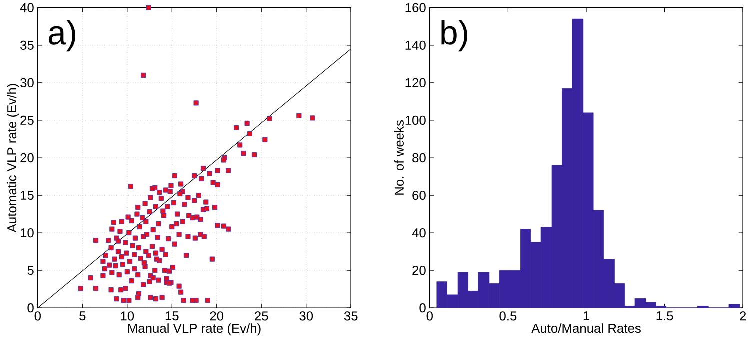 This screenshot has width=750, height=349. Describe the element at coordinates (351, 316) in the screenshot. I see `x-tick-label: 35` at that location.